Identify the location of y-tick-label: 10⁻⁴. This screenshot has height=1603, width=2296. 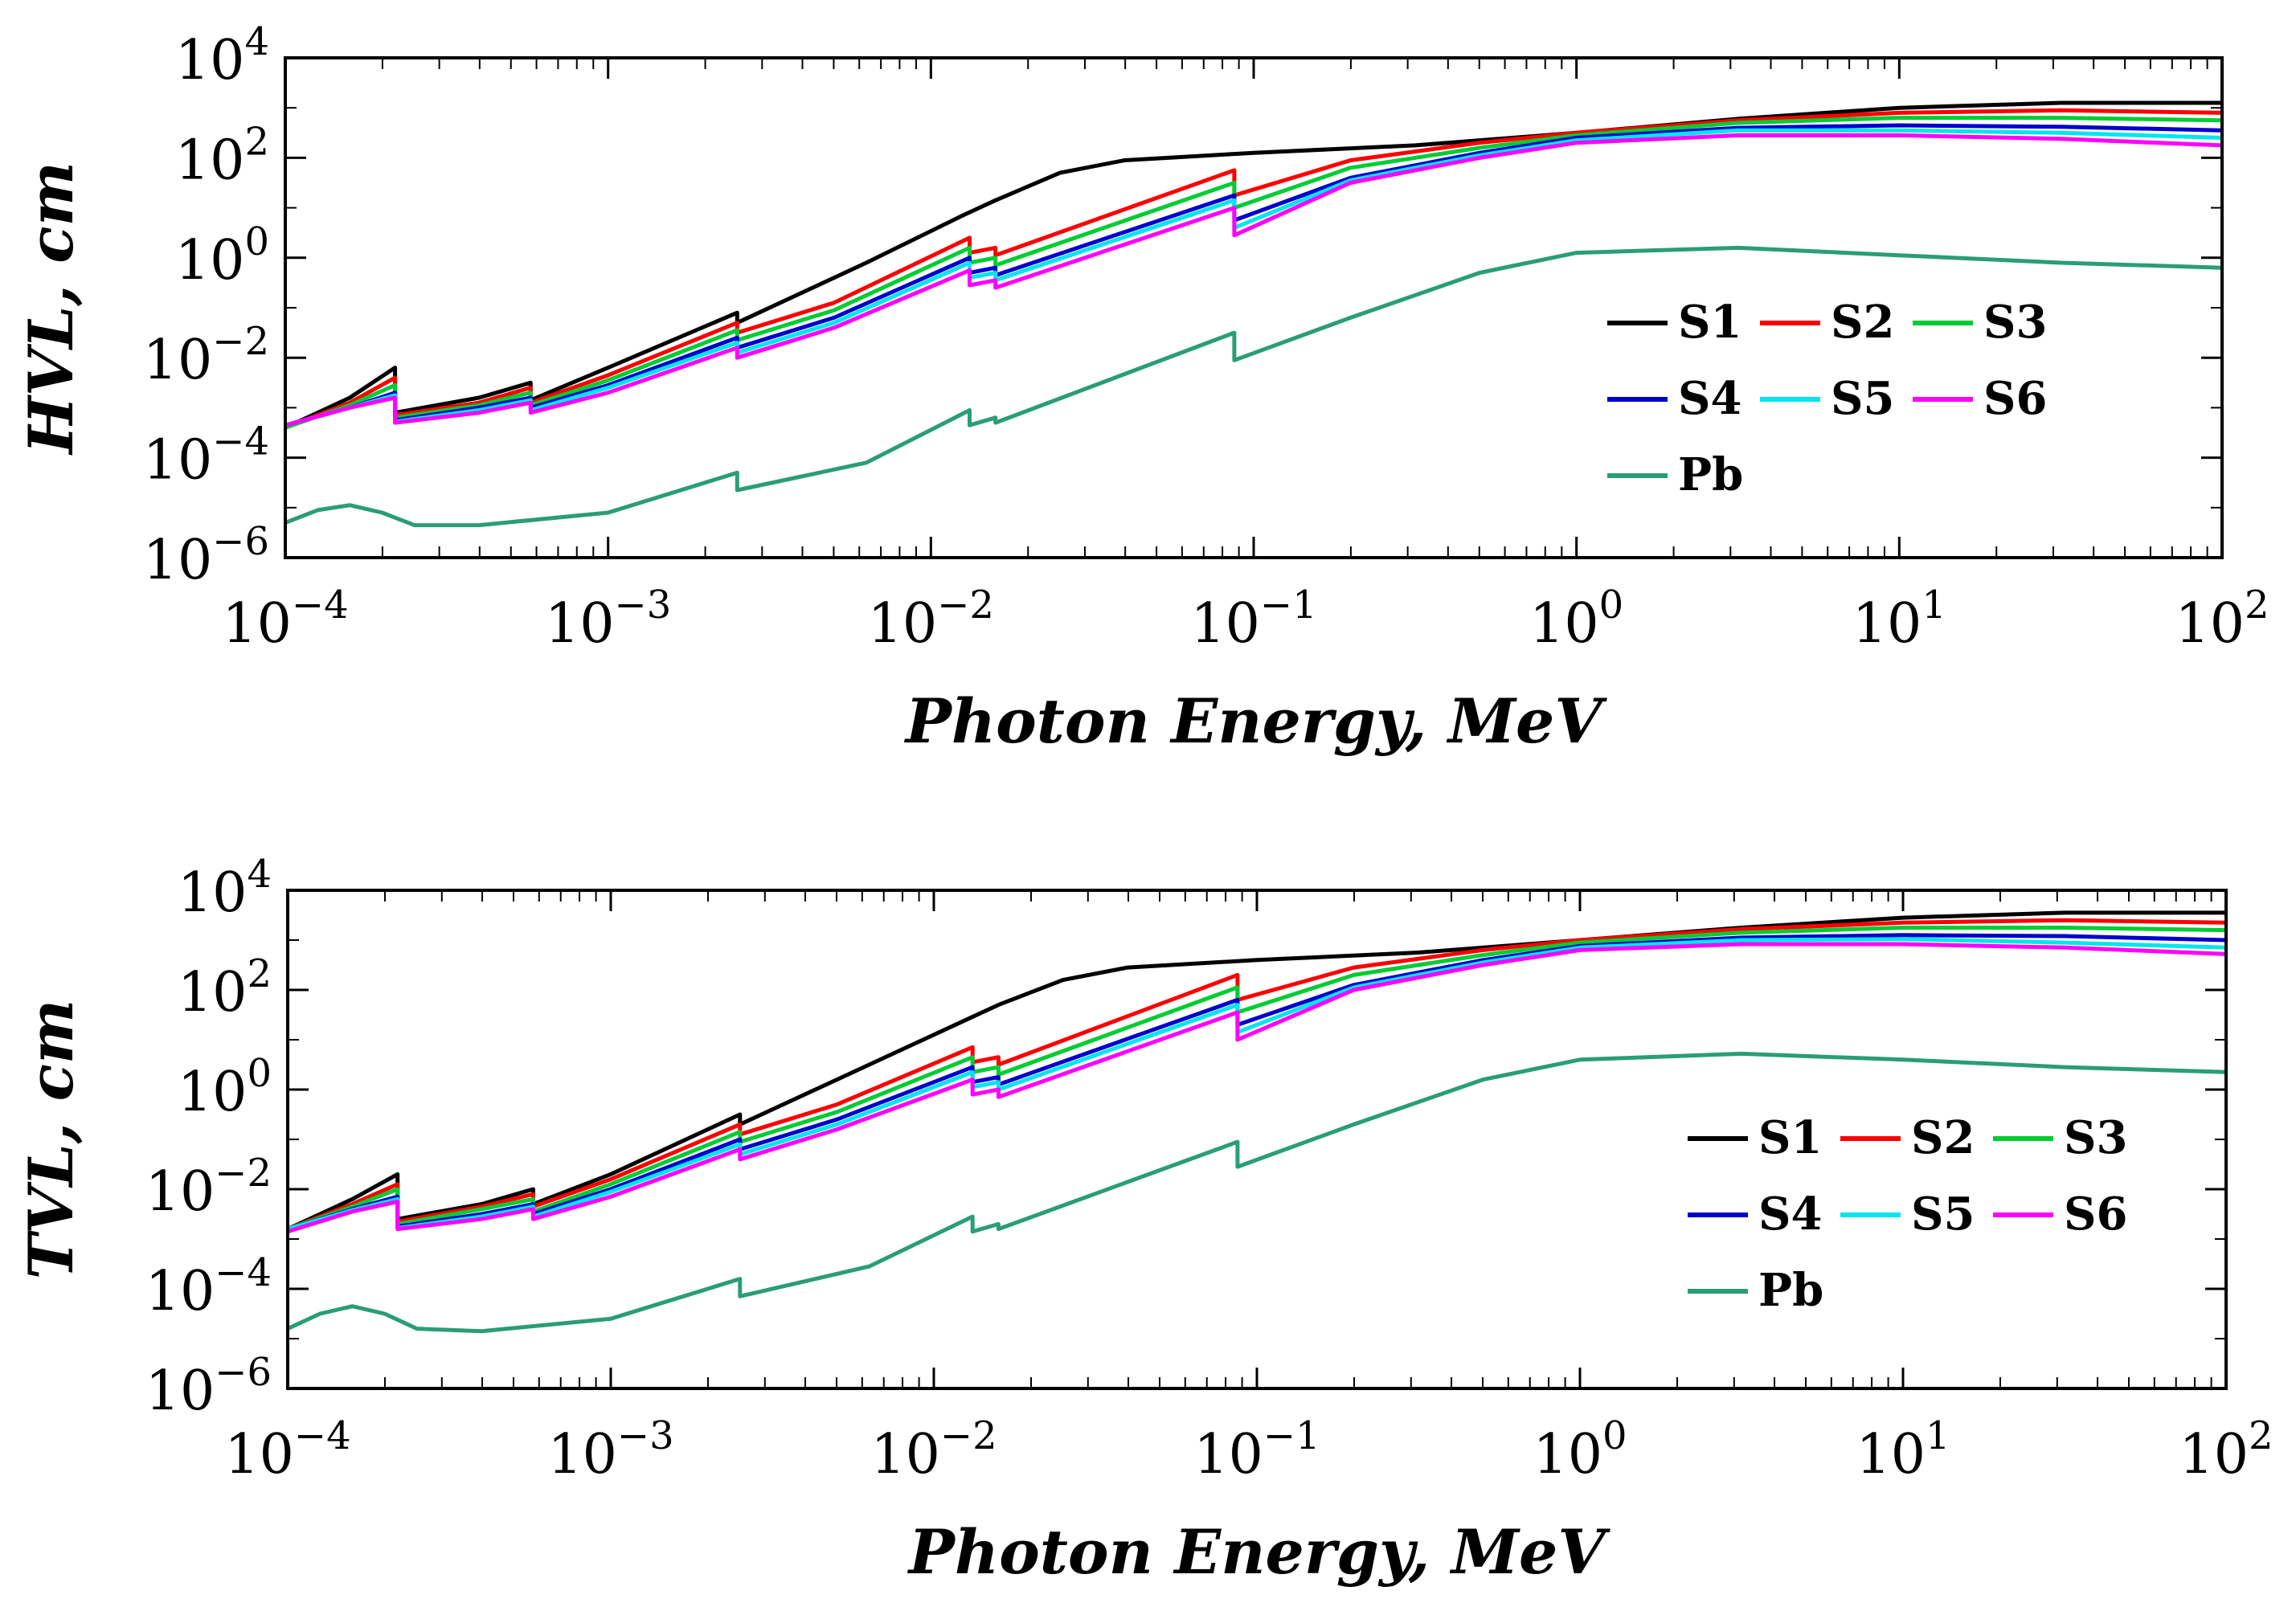
(209, 1286).